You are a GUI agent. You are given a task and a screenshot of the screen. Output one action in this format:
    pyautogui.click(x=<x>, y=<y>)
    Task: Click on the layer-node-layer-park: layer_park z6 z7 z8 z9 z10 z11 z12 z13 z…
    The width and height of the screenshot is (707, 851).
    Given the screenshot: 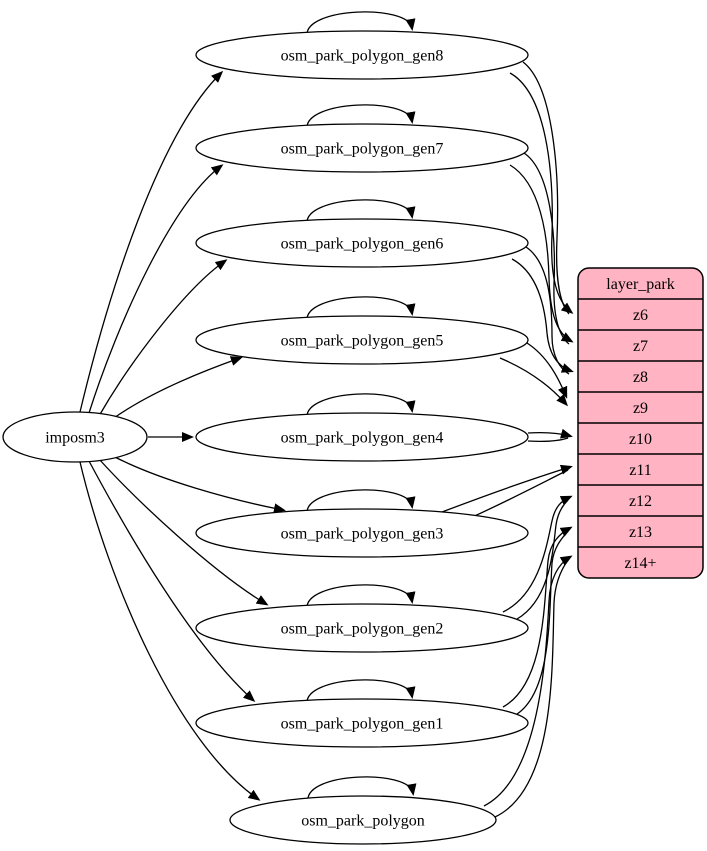 What is the action you would take?
    pyautogui.click(x=640, y=423)
    